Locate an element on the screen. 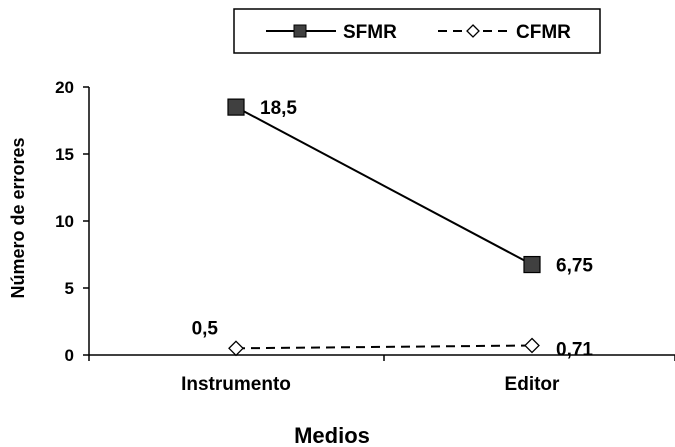 The image size is (675, 447). data-label-sfmr: 18,5 is located at coordinates (278, 108).